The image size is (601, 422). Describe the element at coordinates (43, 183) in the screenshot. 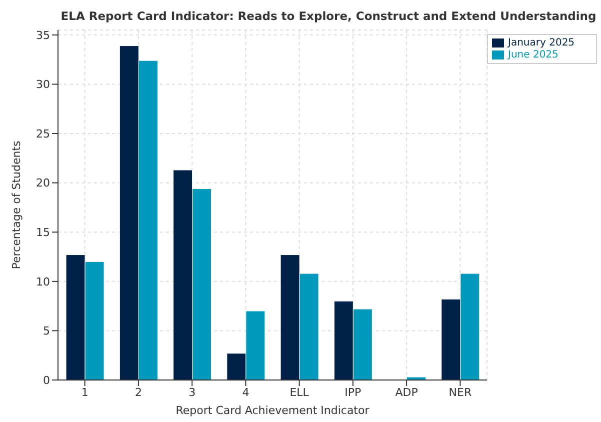

I see `y-tick-label: 20` at that location.